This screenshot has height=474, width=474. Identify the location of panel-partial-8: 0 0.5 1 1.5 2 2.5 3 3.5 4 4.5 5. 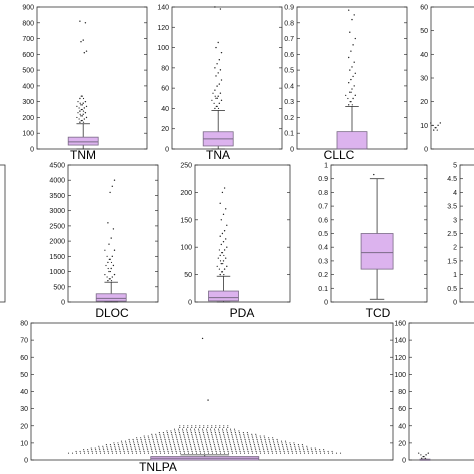
(460, 235).